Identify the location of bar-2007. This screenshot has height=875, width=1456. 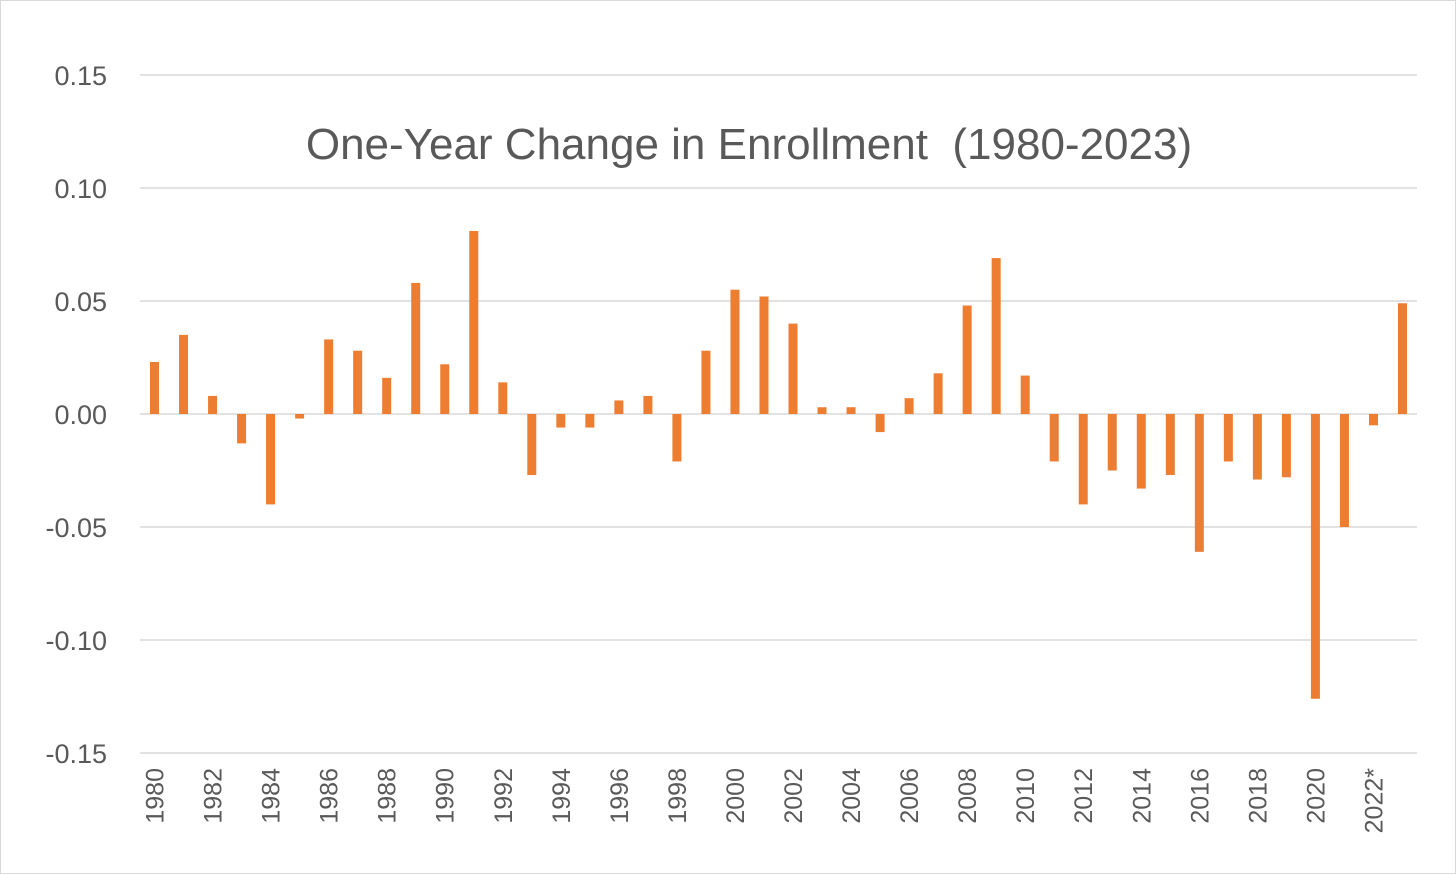
(938, 393).